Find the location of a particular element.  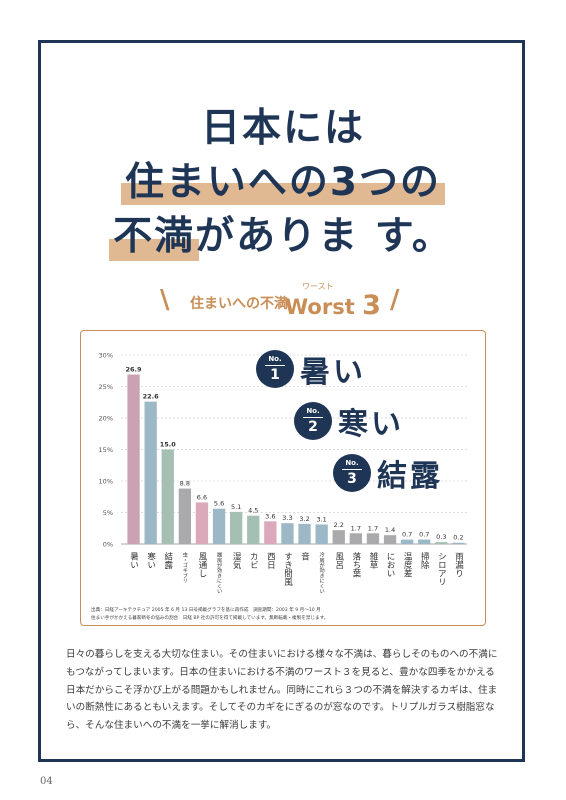

data-label: 8.8 is located at coordinates (185, 484).